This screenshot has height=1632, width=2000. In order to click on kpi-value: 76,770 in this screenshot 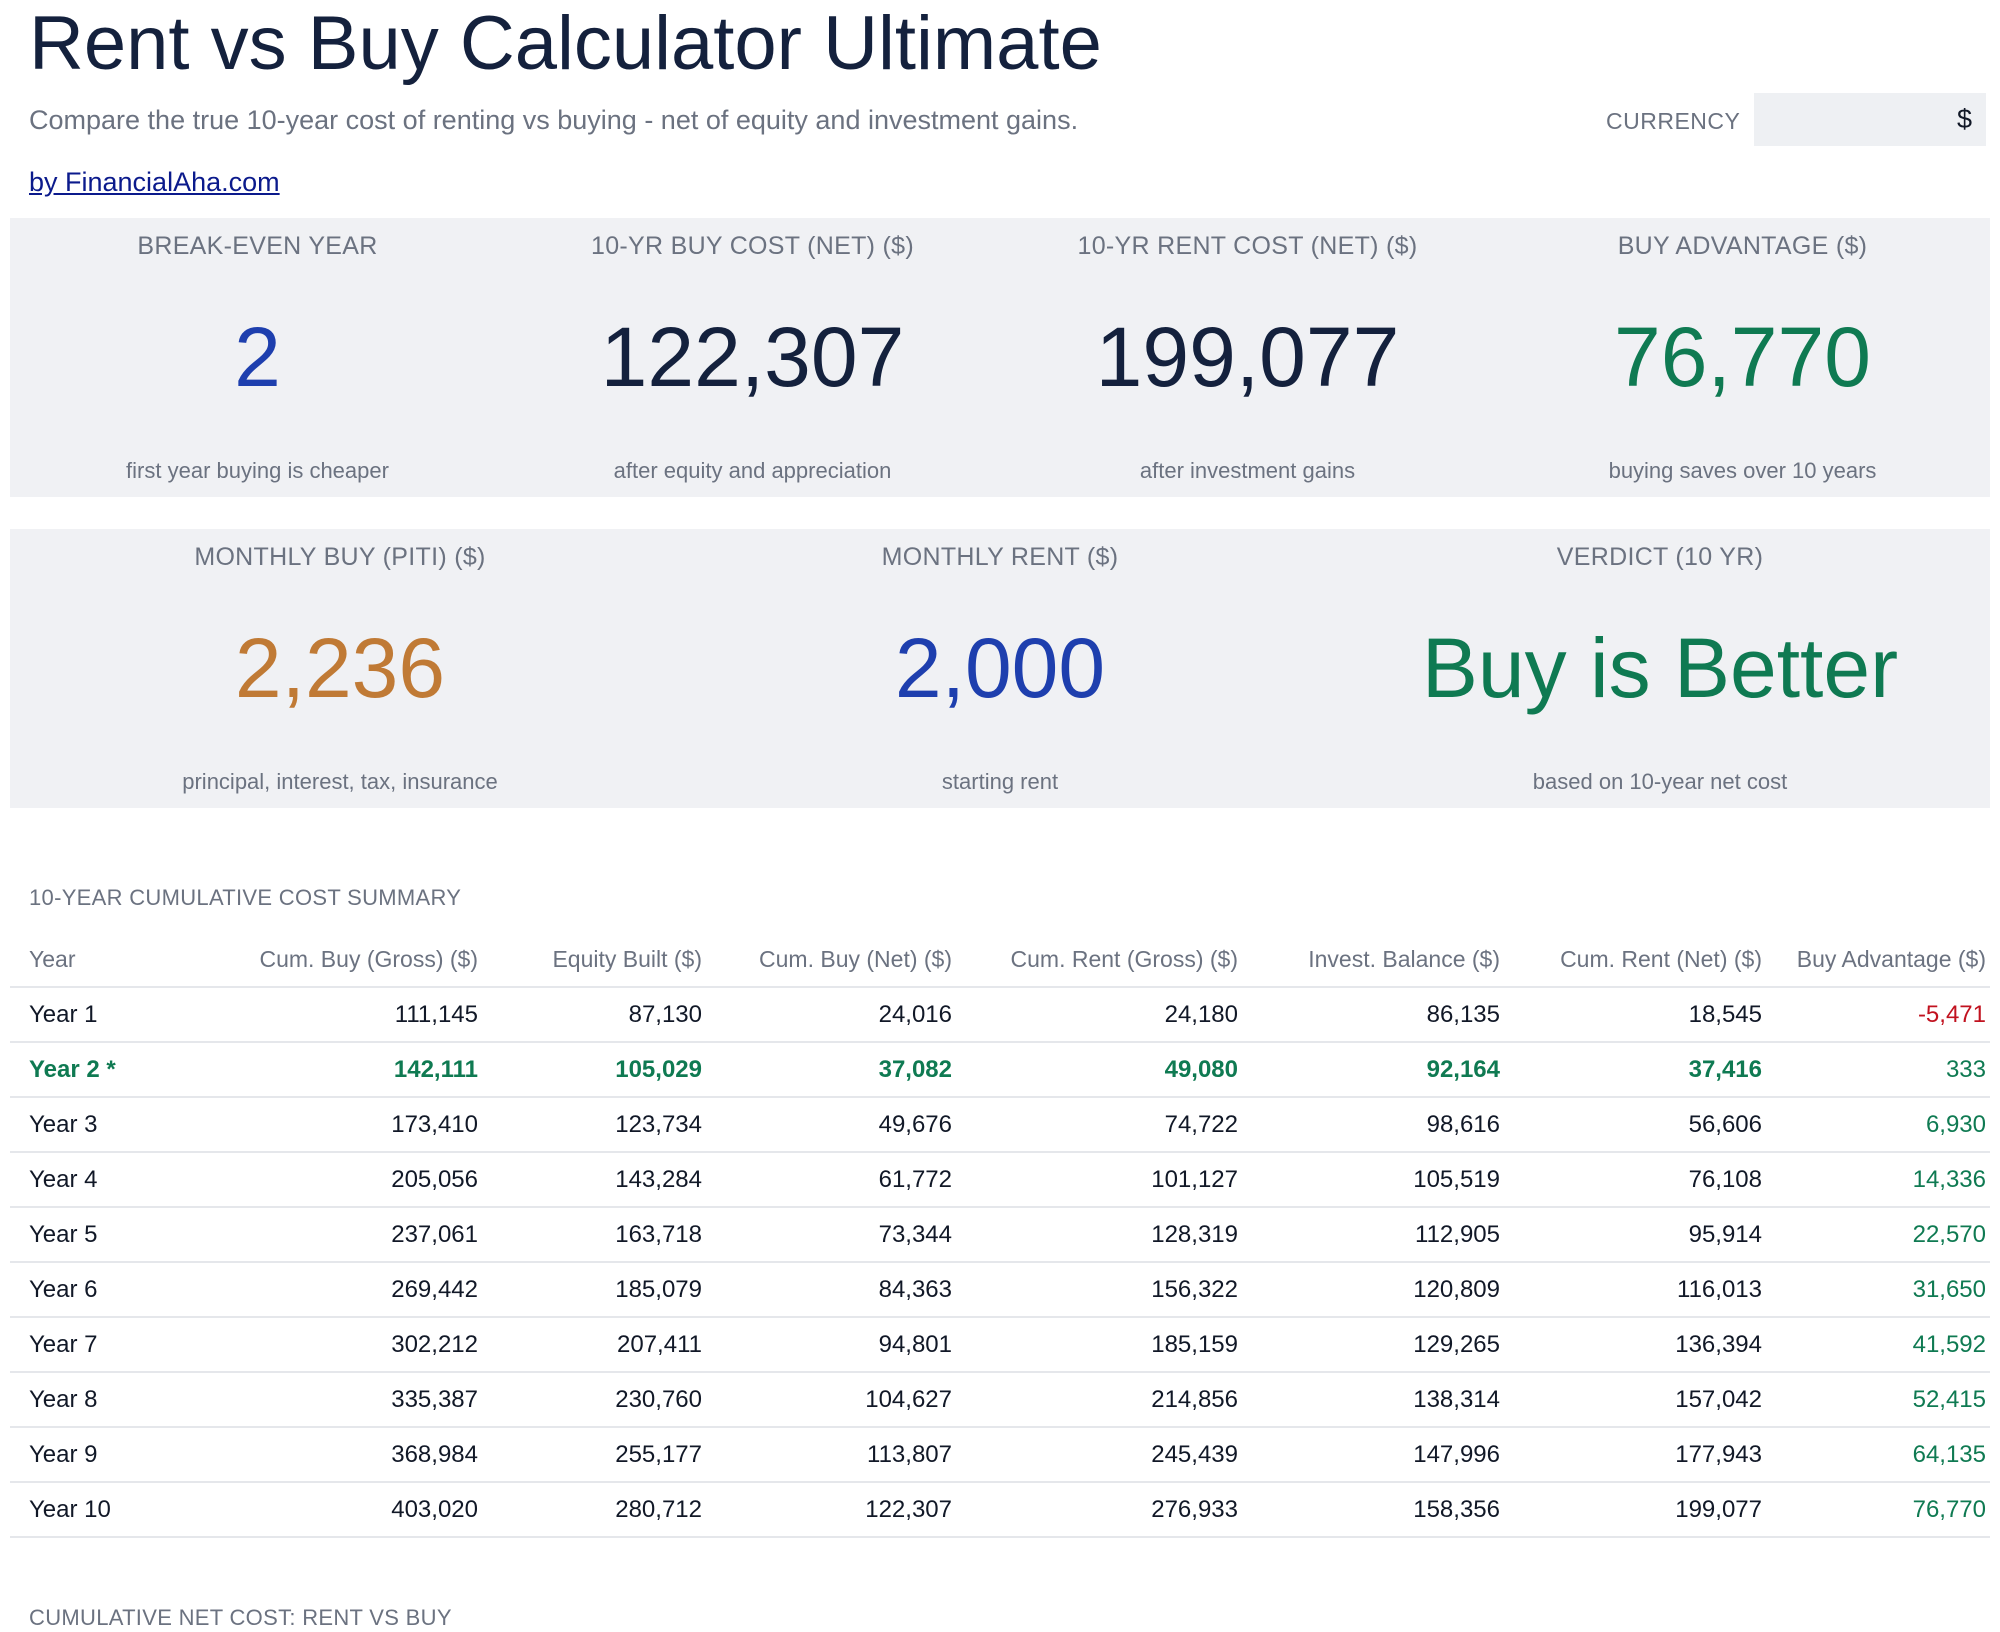, I will do `click(1742, 357)`.